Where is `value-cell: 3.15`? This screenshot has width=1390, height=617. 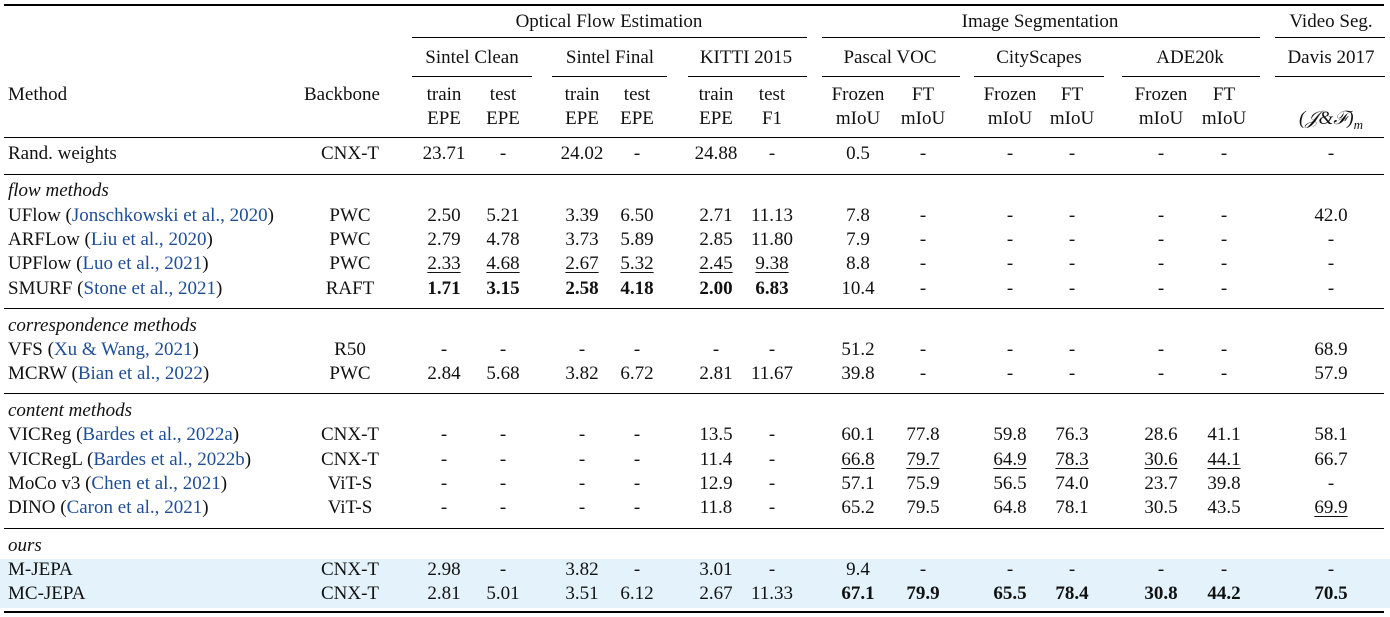
value-cell: 3.15 is located at coordinates (503, 288).